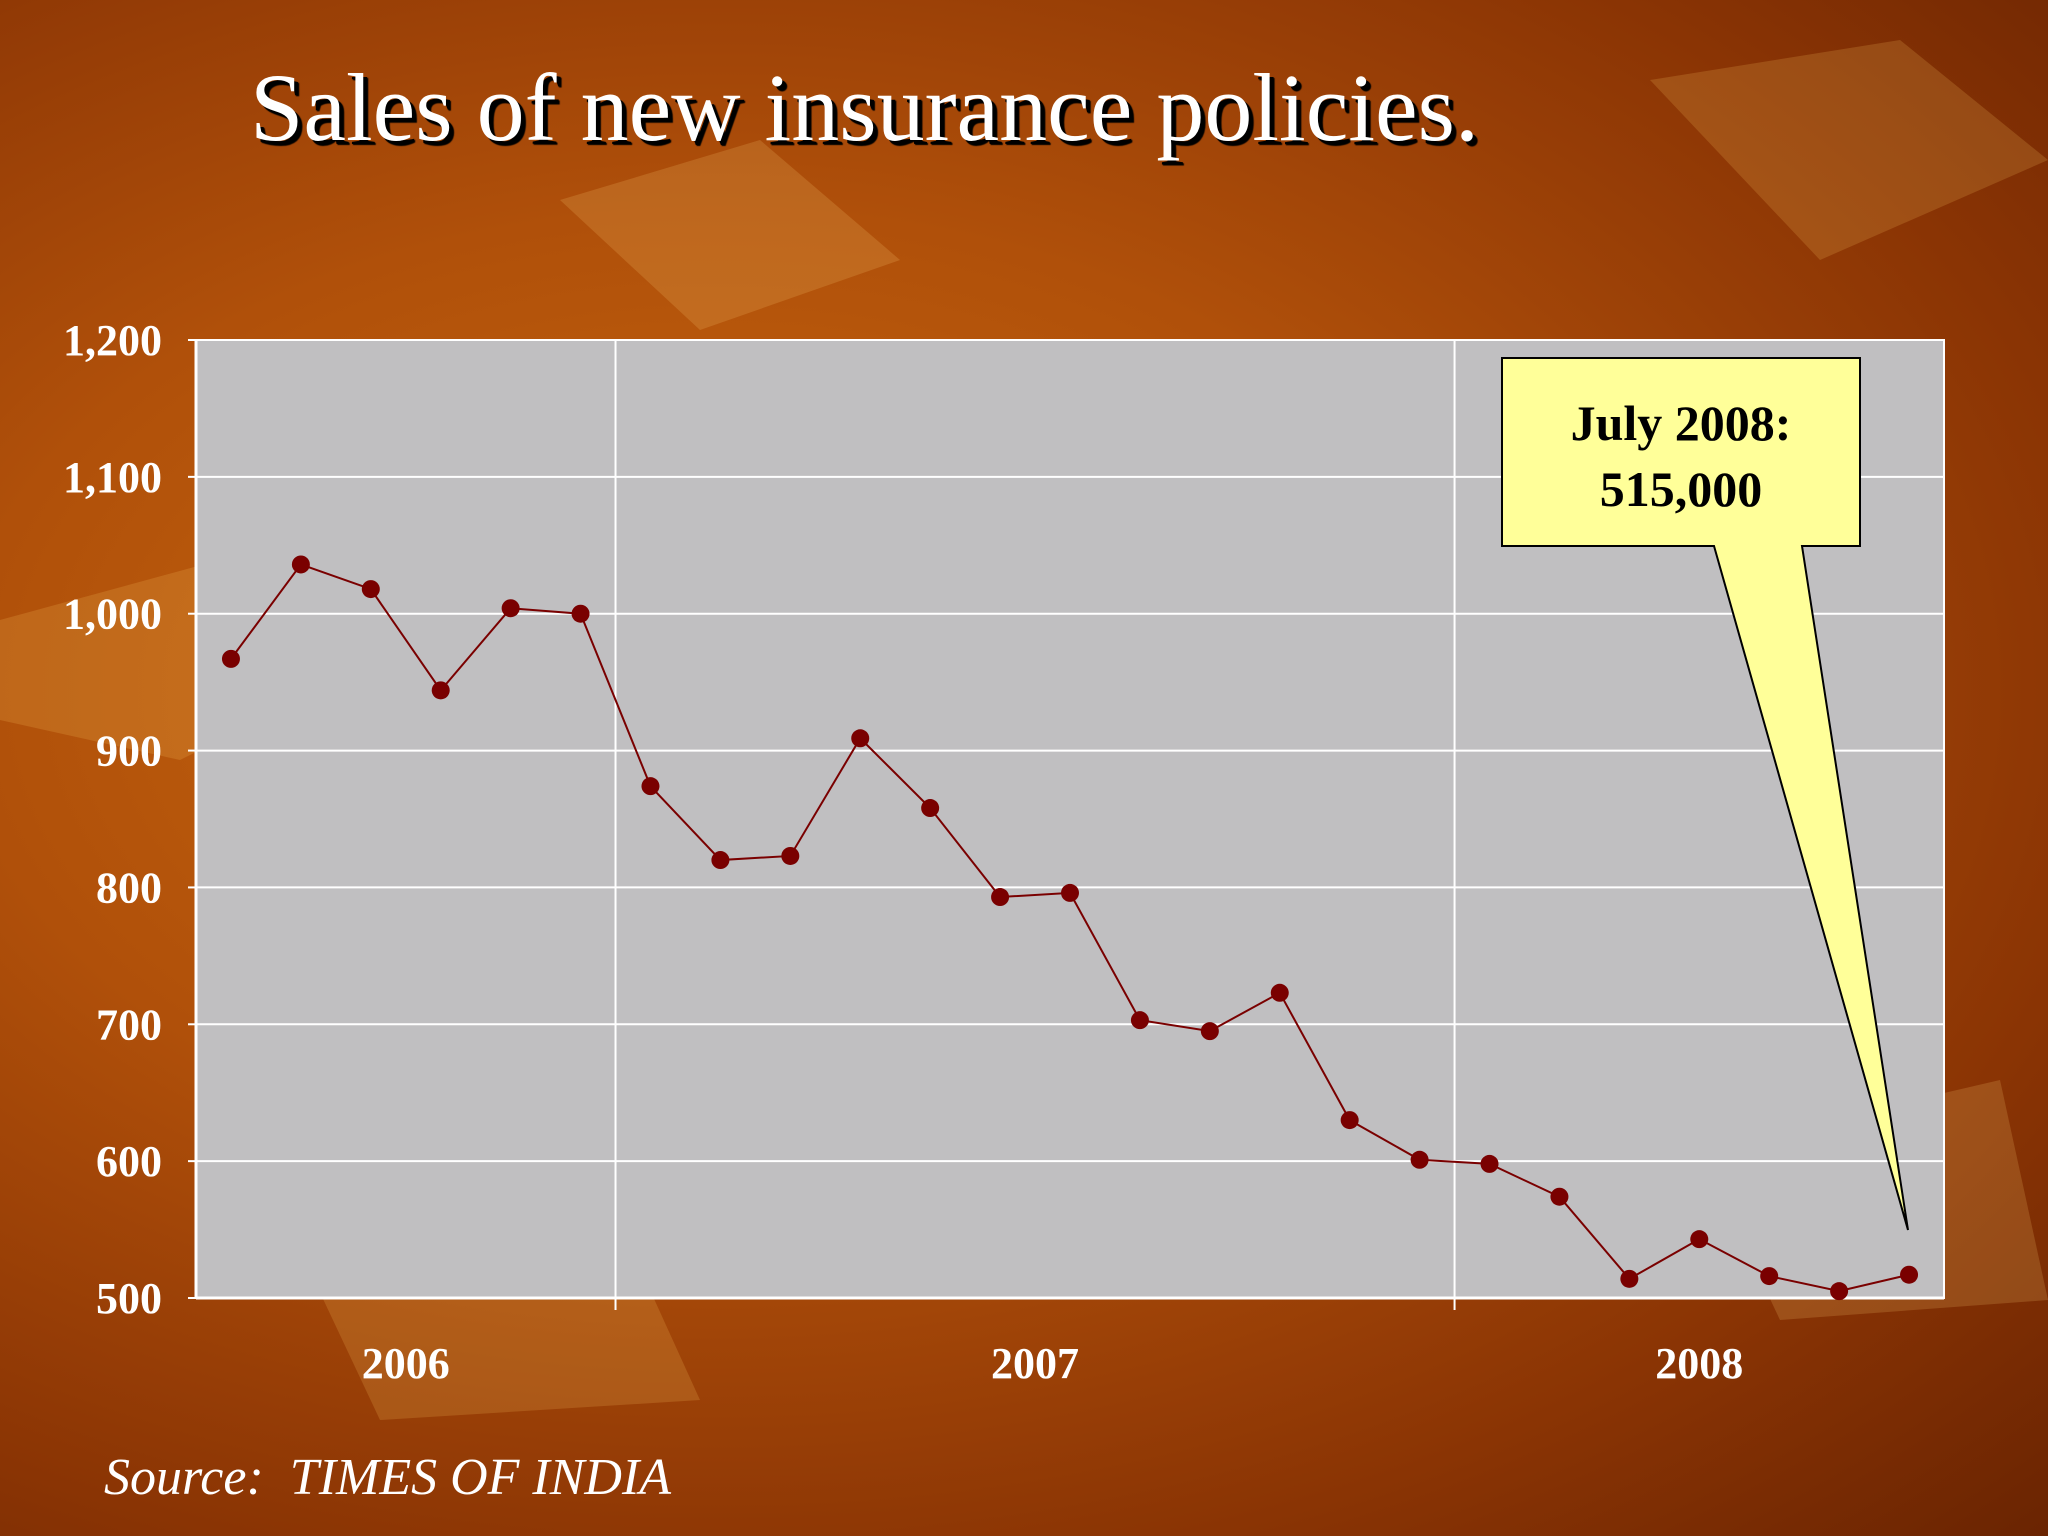  Describe the element at coordinates (1681, 489) in the screenshot. I see `callout-text: 515,000` at that location.